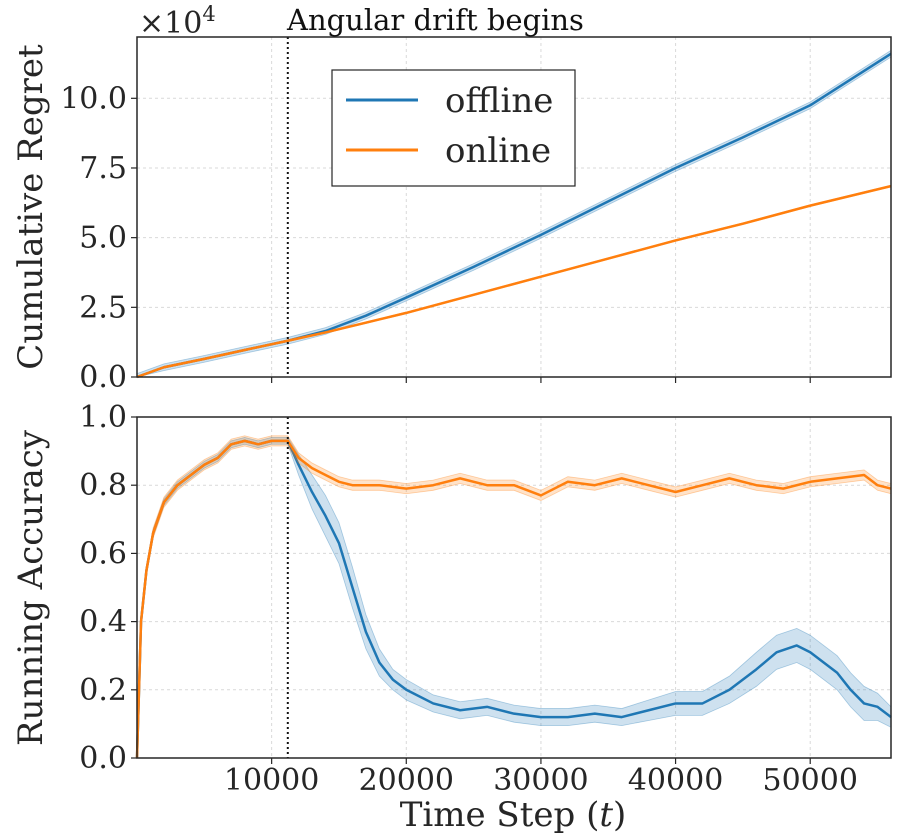 Image resolution: width=897 pixels, height=839 pixels. Describe the element at coordinates (498, 151) in the screenshot. I see `legend-label-online: online` at that location.